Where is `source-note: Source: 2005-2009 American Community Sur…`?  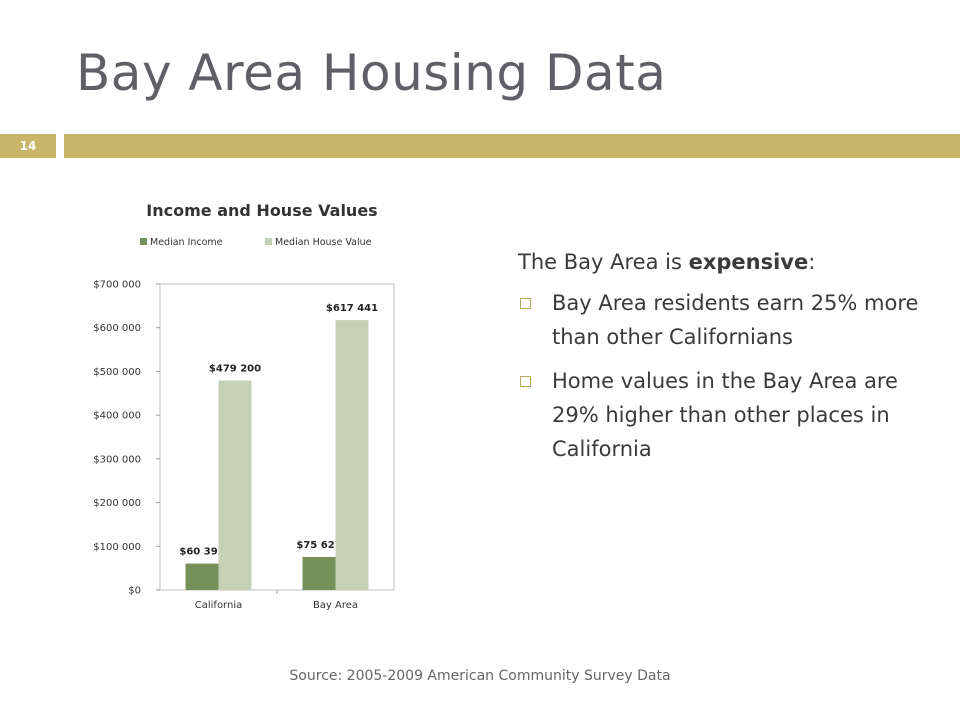
source-note: Source: 2005-2009 American Community Sur… is located at coordinates (480, 676).